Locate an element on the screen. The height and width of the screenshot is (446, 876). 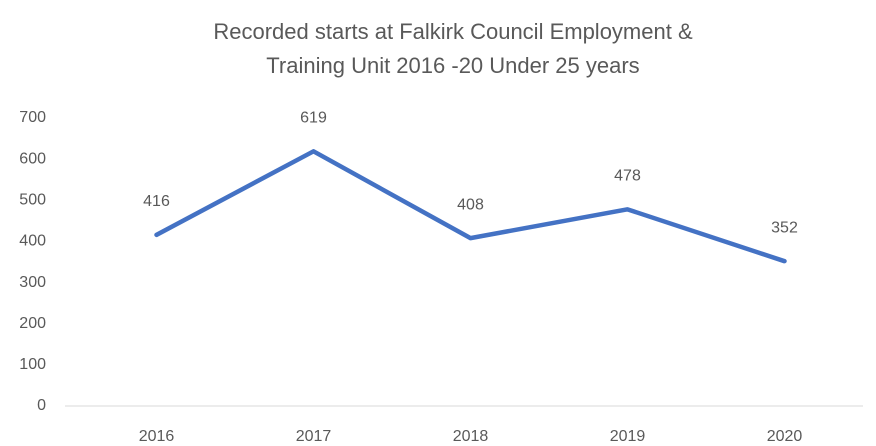
y-tick-label: 600 is located at coordinates (32, 158).